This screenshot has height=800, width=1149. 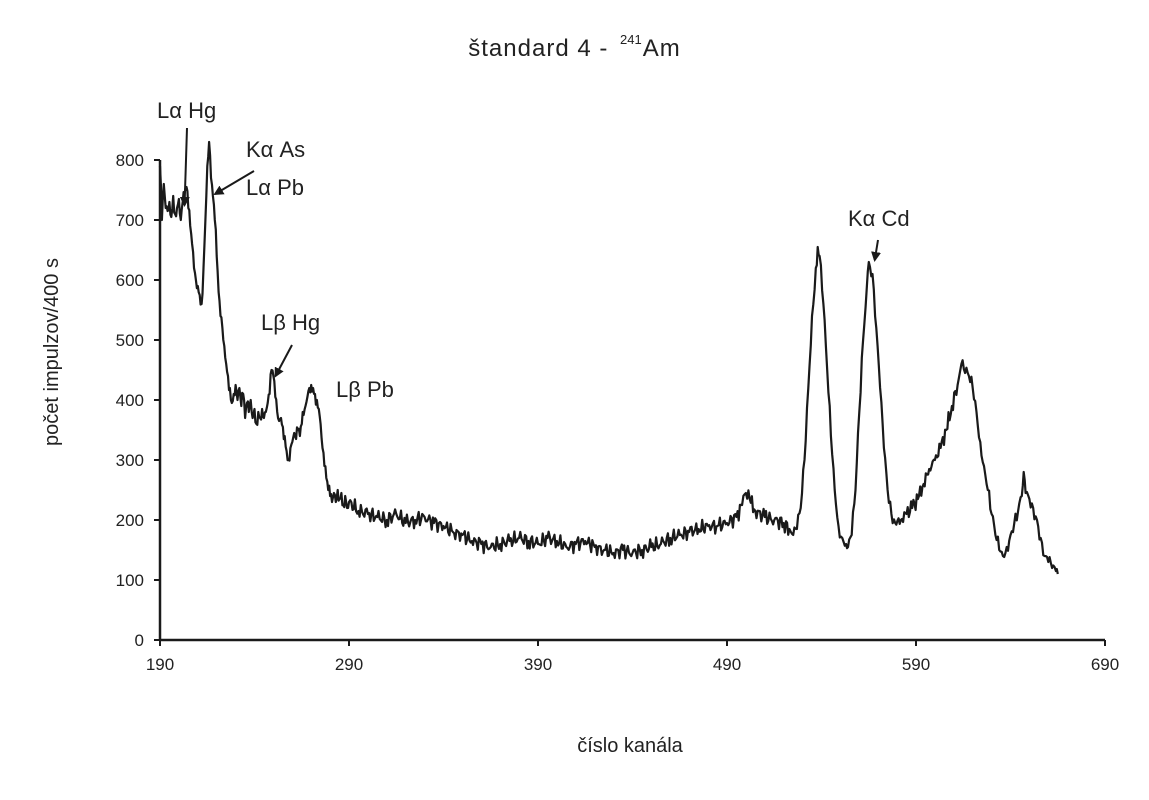 What do you see at coordinates (290, 322) in the screenshot?
I see `annotation-label: Lβ Hg` at bounding box center [290, 322].